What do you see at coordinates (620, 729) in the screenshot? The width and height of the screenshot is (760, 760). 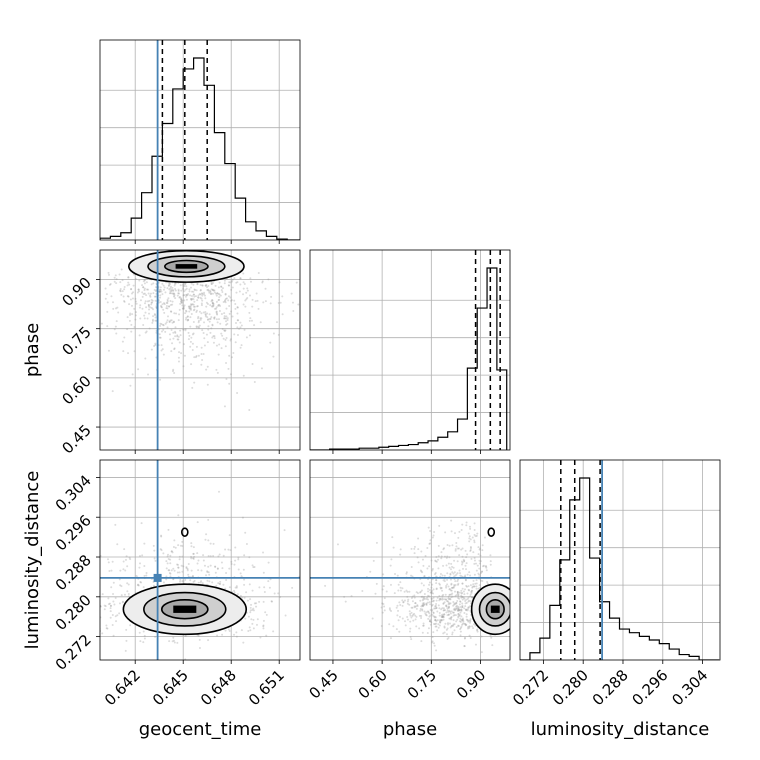 I see `xlabel-luminosity-distance: luminosity_distance` at bounding box center [620, 729].